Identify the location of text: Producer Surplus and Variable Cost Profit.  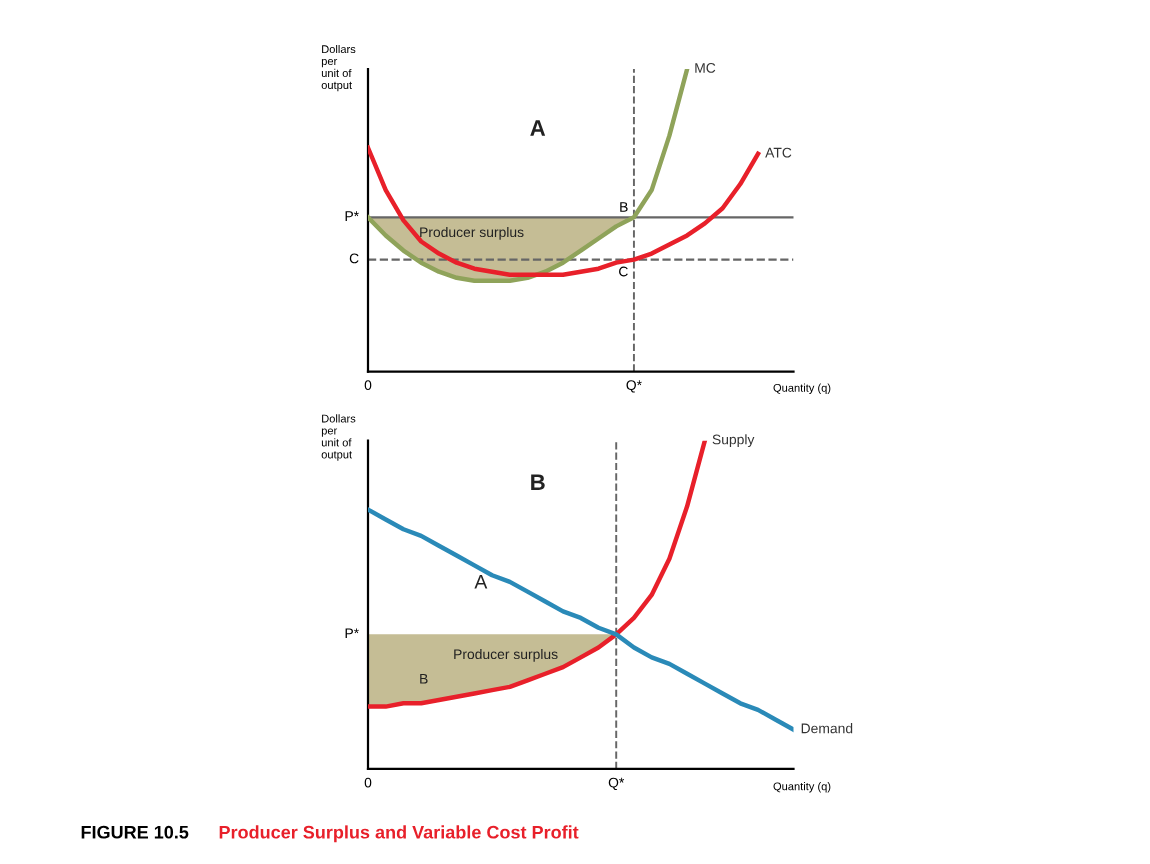
(399, 834).